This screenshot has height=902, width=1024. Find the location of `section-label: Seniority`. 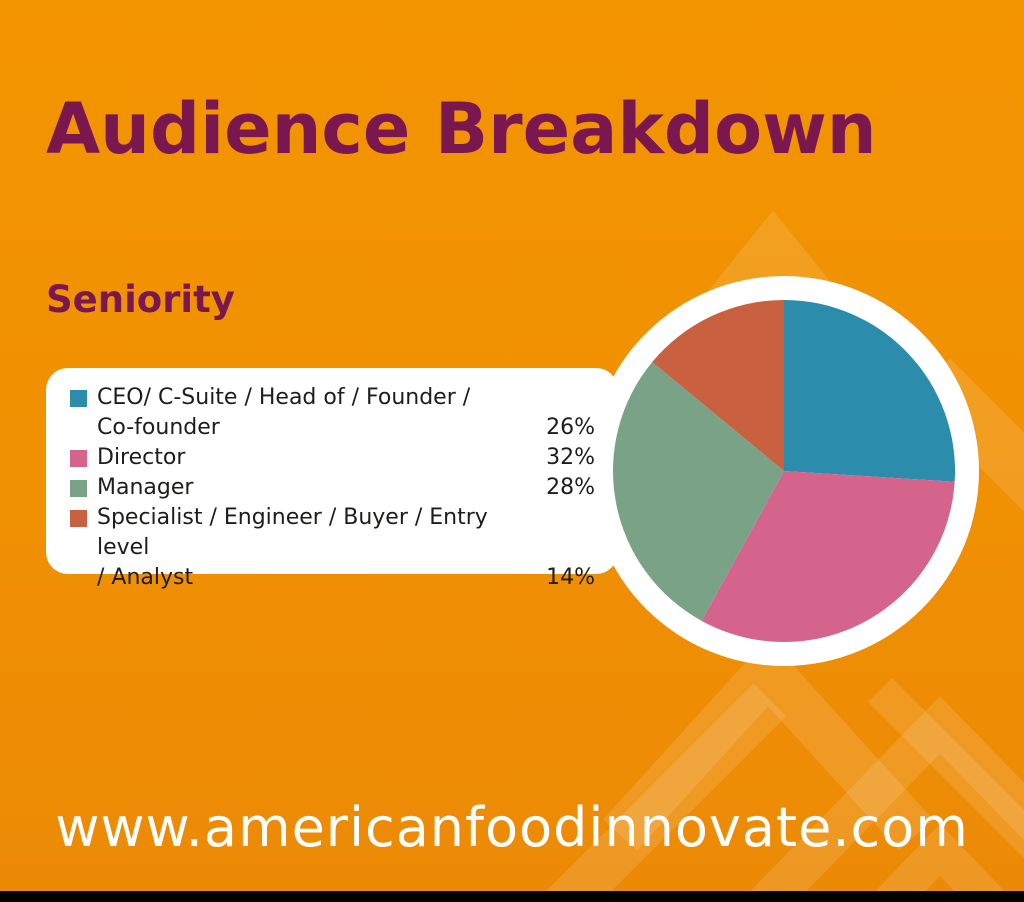

section-label: Seniority is located at coordinates (140, 299).